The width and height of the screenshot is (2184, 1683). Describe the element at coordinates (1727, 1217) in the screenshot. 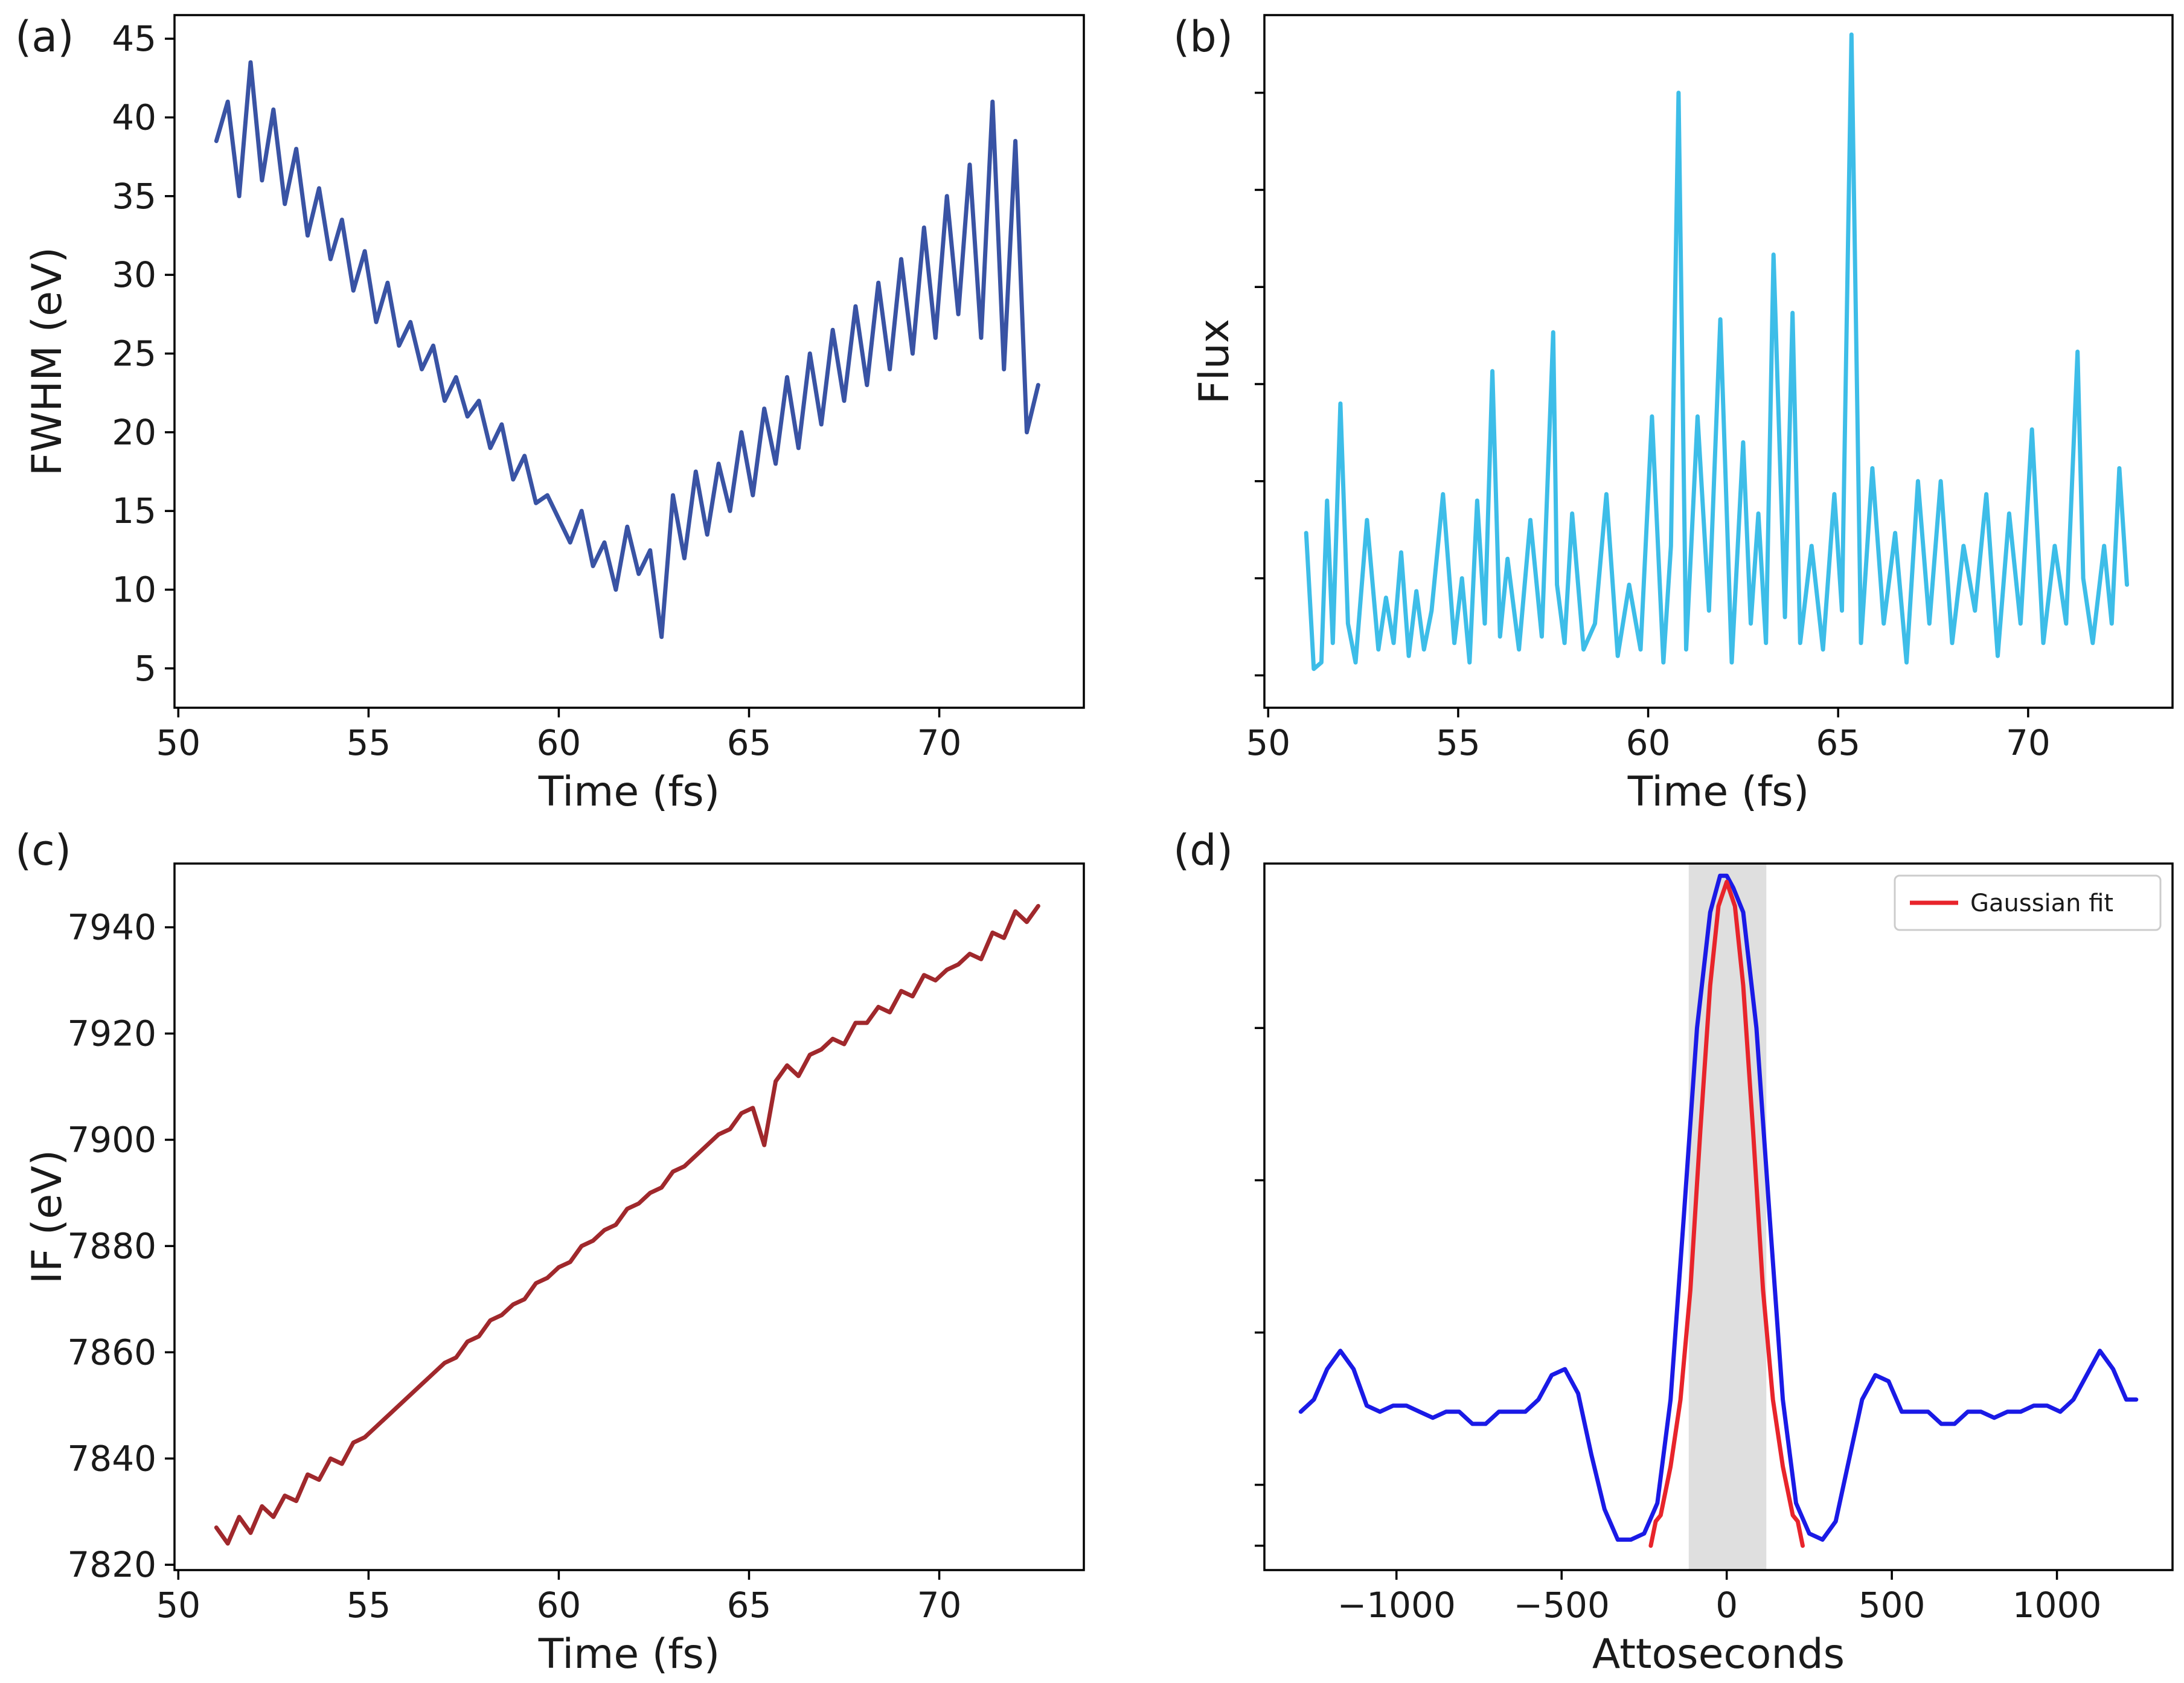

I see `shaded-region` at that location.